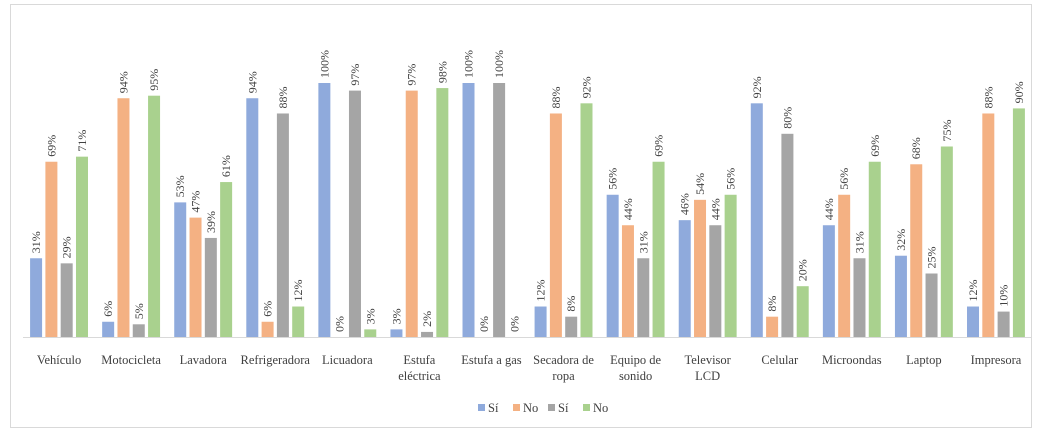 The image size is (1039, 431). I want to click on data-label: 94%, so click(252, 82).